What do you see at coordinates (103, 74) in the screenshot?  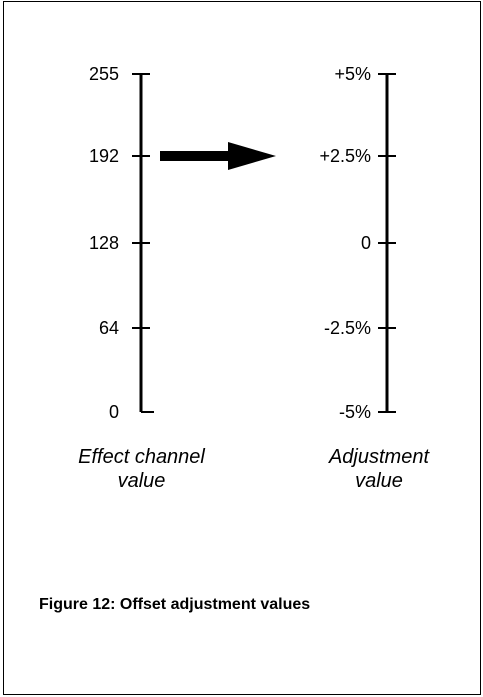 I see `left-tick-label: 255` at bounding box center [103, 74].